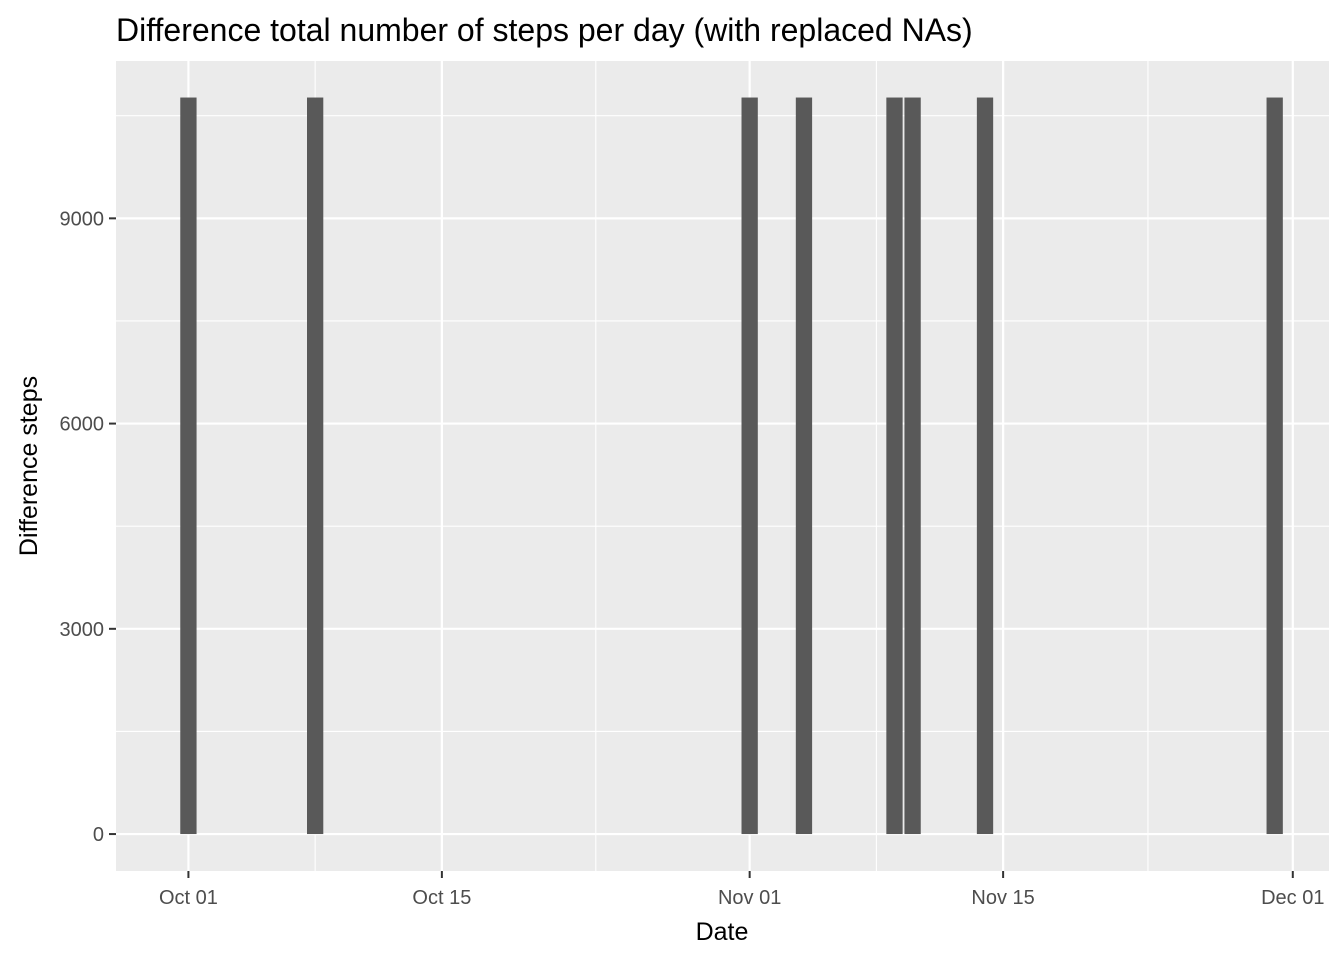 This screenshot has width=1344, height=960. Describe the element at coordinates (82, 425) in the screenshot. I see `y-tick-label: 6000` at that location.